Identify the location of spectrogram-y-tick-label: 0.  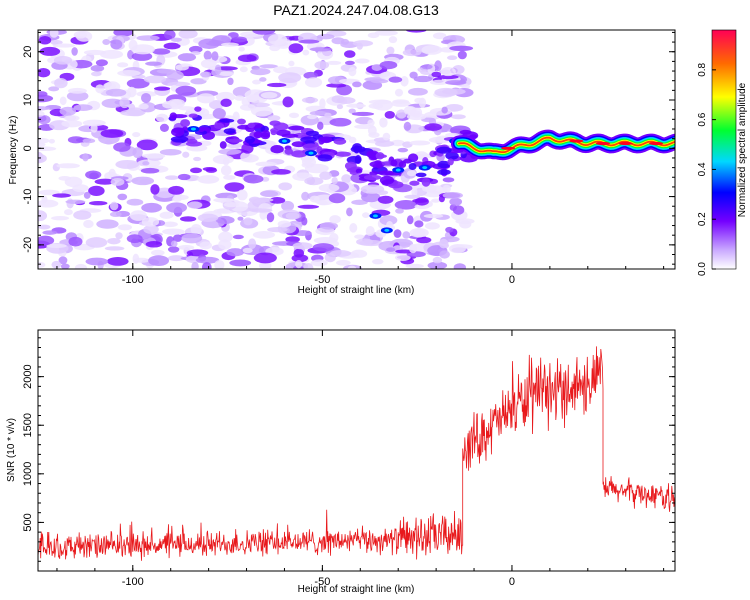
(28, 148).